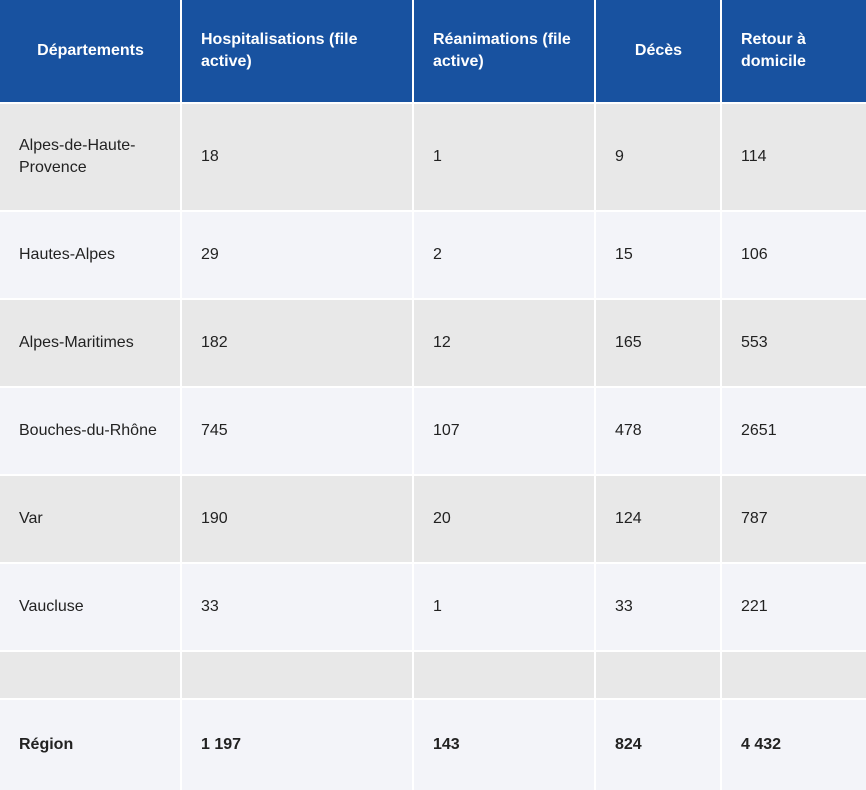 The width and height of the screenshot is (866, 790). Describe the element at coordinates (505, 520) in the screenshot. I see `cell-reanimations: 20` at that location.